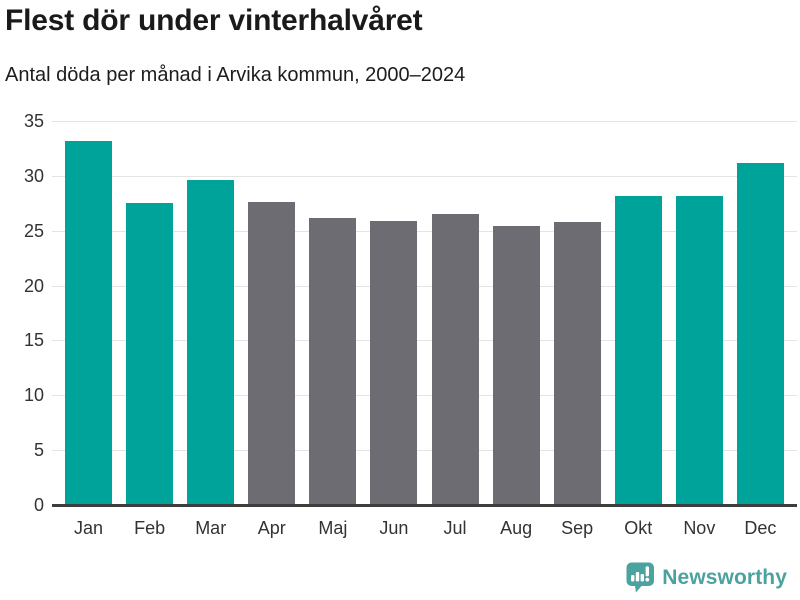 This screenshot has width=800, height=600. What do you see at coordinates (333, 528) in the screenshot?
I see `x-tick-label-maj: Maj` at bounding box center [333, 528].